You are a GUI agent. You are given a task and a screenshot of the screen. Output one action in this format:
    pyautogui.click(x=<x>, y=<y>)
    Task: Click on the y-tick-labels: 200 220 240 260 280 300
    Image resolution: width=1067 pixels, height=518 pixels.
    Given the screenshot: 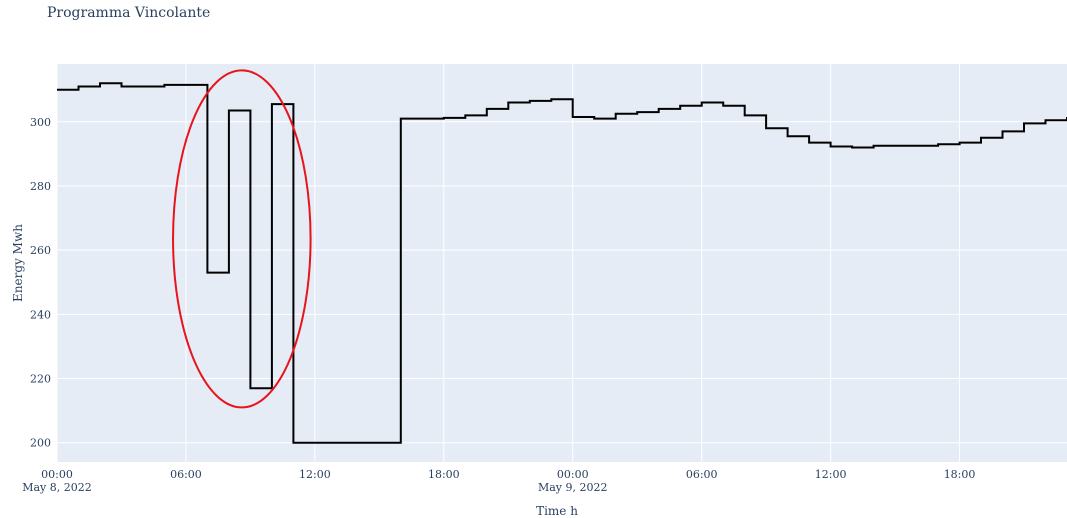 What is the action you would take?
    pyautogui.click(x=40, y=283)
    